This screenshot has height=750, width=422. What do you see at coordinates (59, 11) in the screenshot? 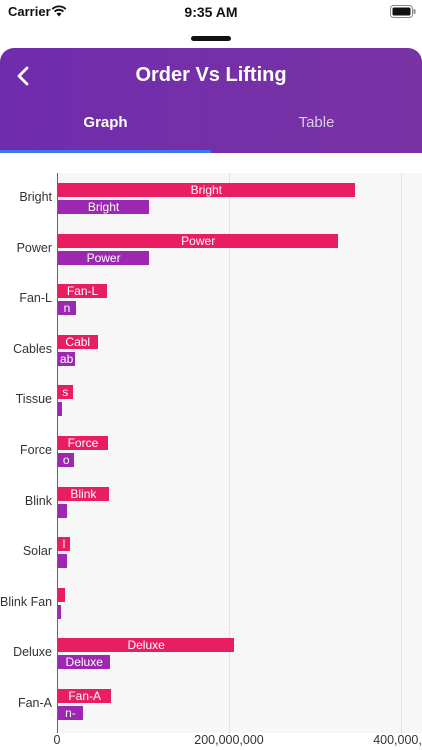
I see `wifi-icon` at bounding box center [59, 11].